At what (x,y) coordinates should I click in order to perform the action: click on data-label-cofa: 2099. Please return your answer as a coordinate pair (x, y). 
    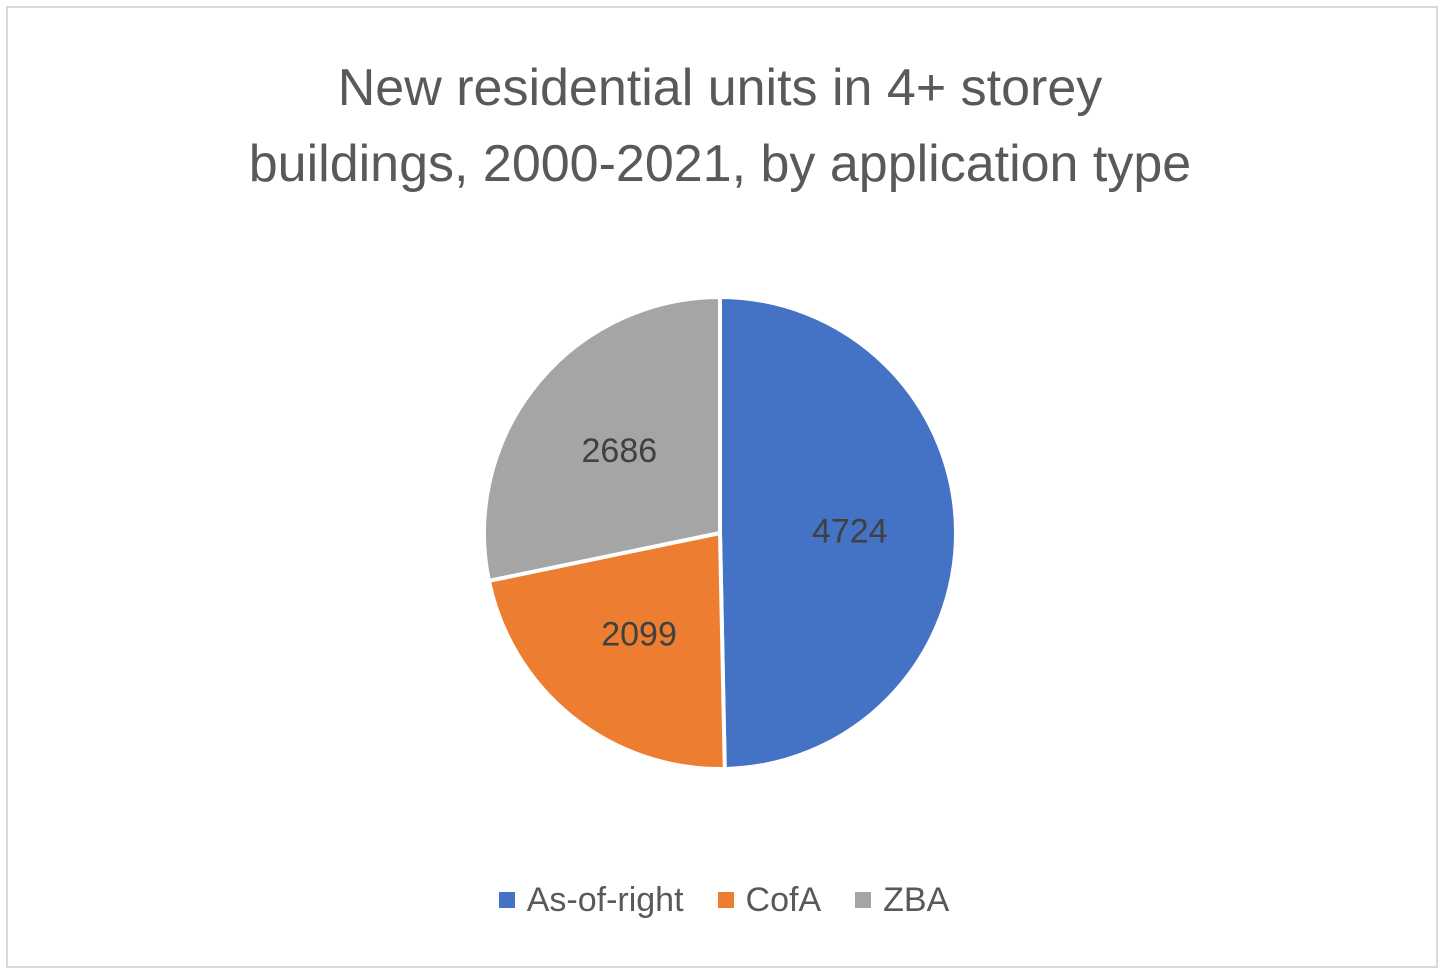
    Looking at the image, I should click on (639, 634).